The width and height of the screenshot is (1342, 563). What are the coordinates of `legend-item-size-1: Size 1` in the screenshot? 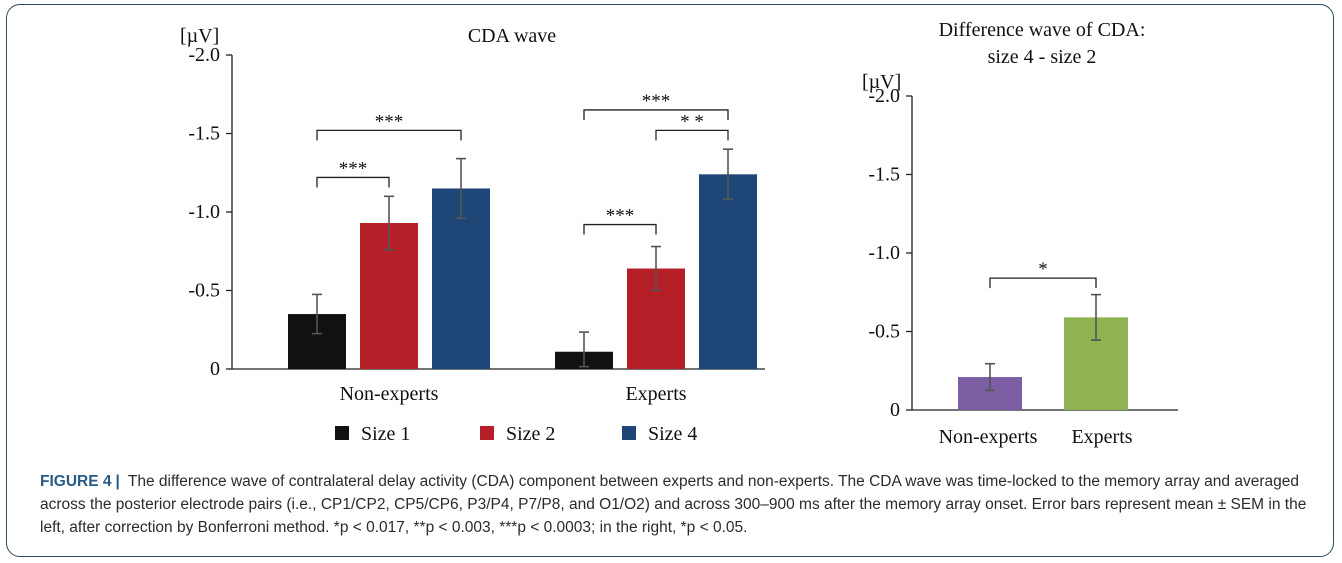 It's located at (372, 434).